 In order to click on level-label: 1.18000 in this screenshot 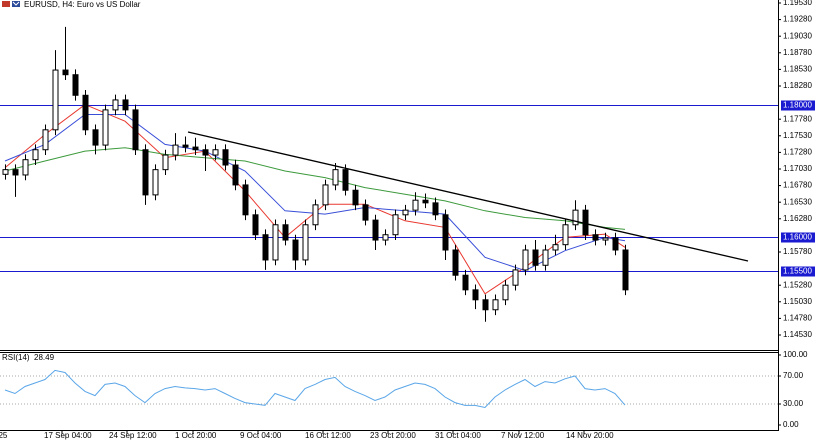, I will do `click(797, 105)`.